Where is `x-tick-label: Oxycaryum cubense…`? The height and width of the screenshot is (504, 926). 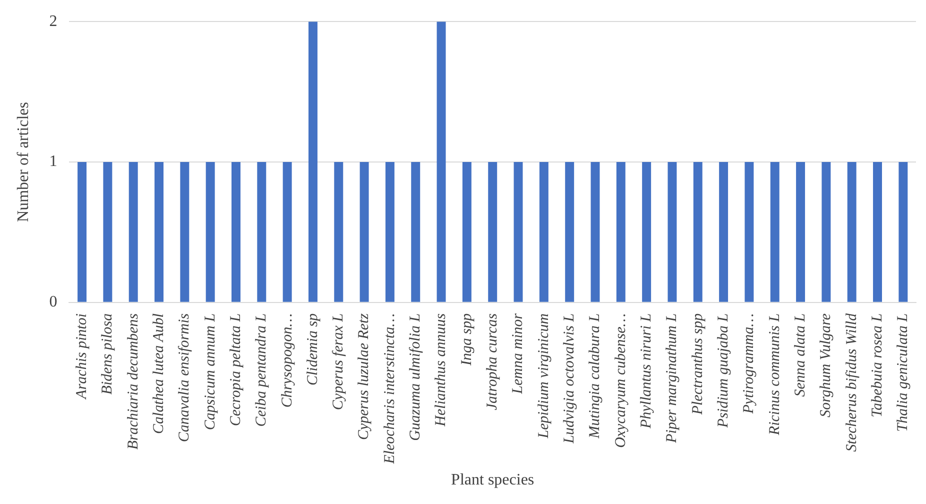 x-tick-label: Oxycaryum cubense… is located at coordinates (620, 380).